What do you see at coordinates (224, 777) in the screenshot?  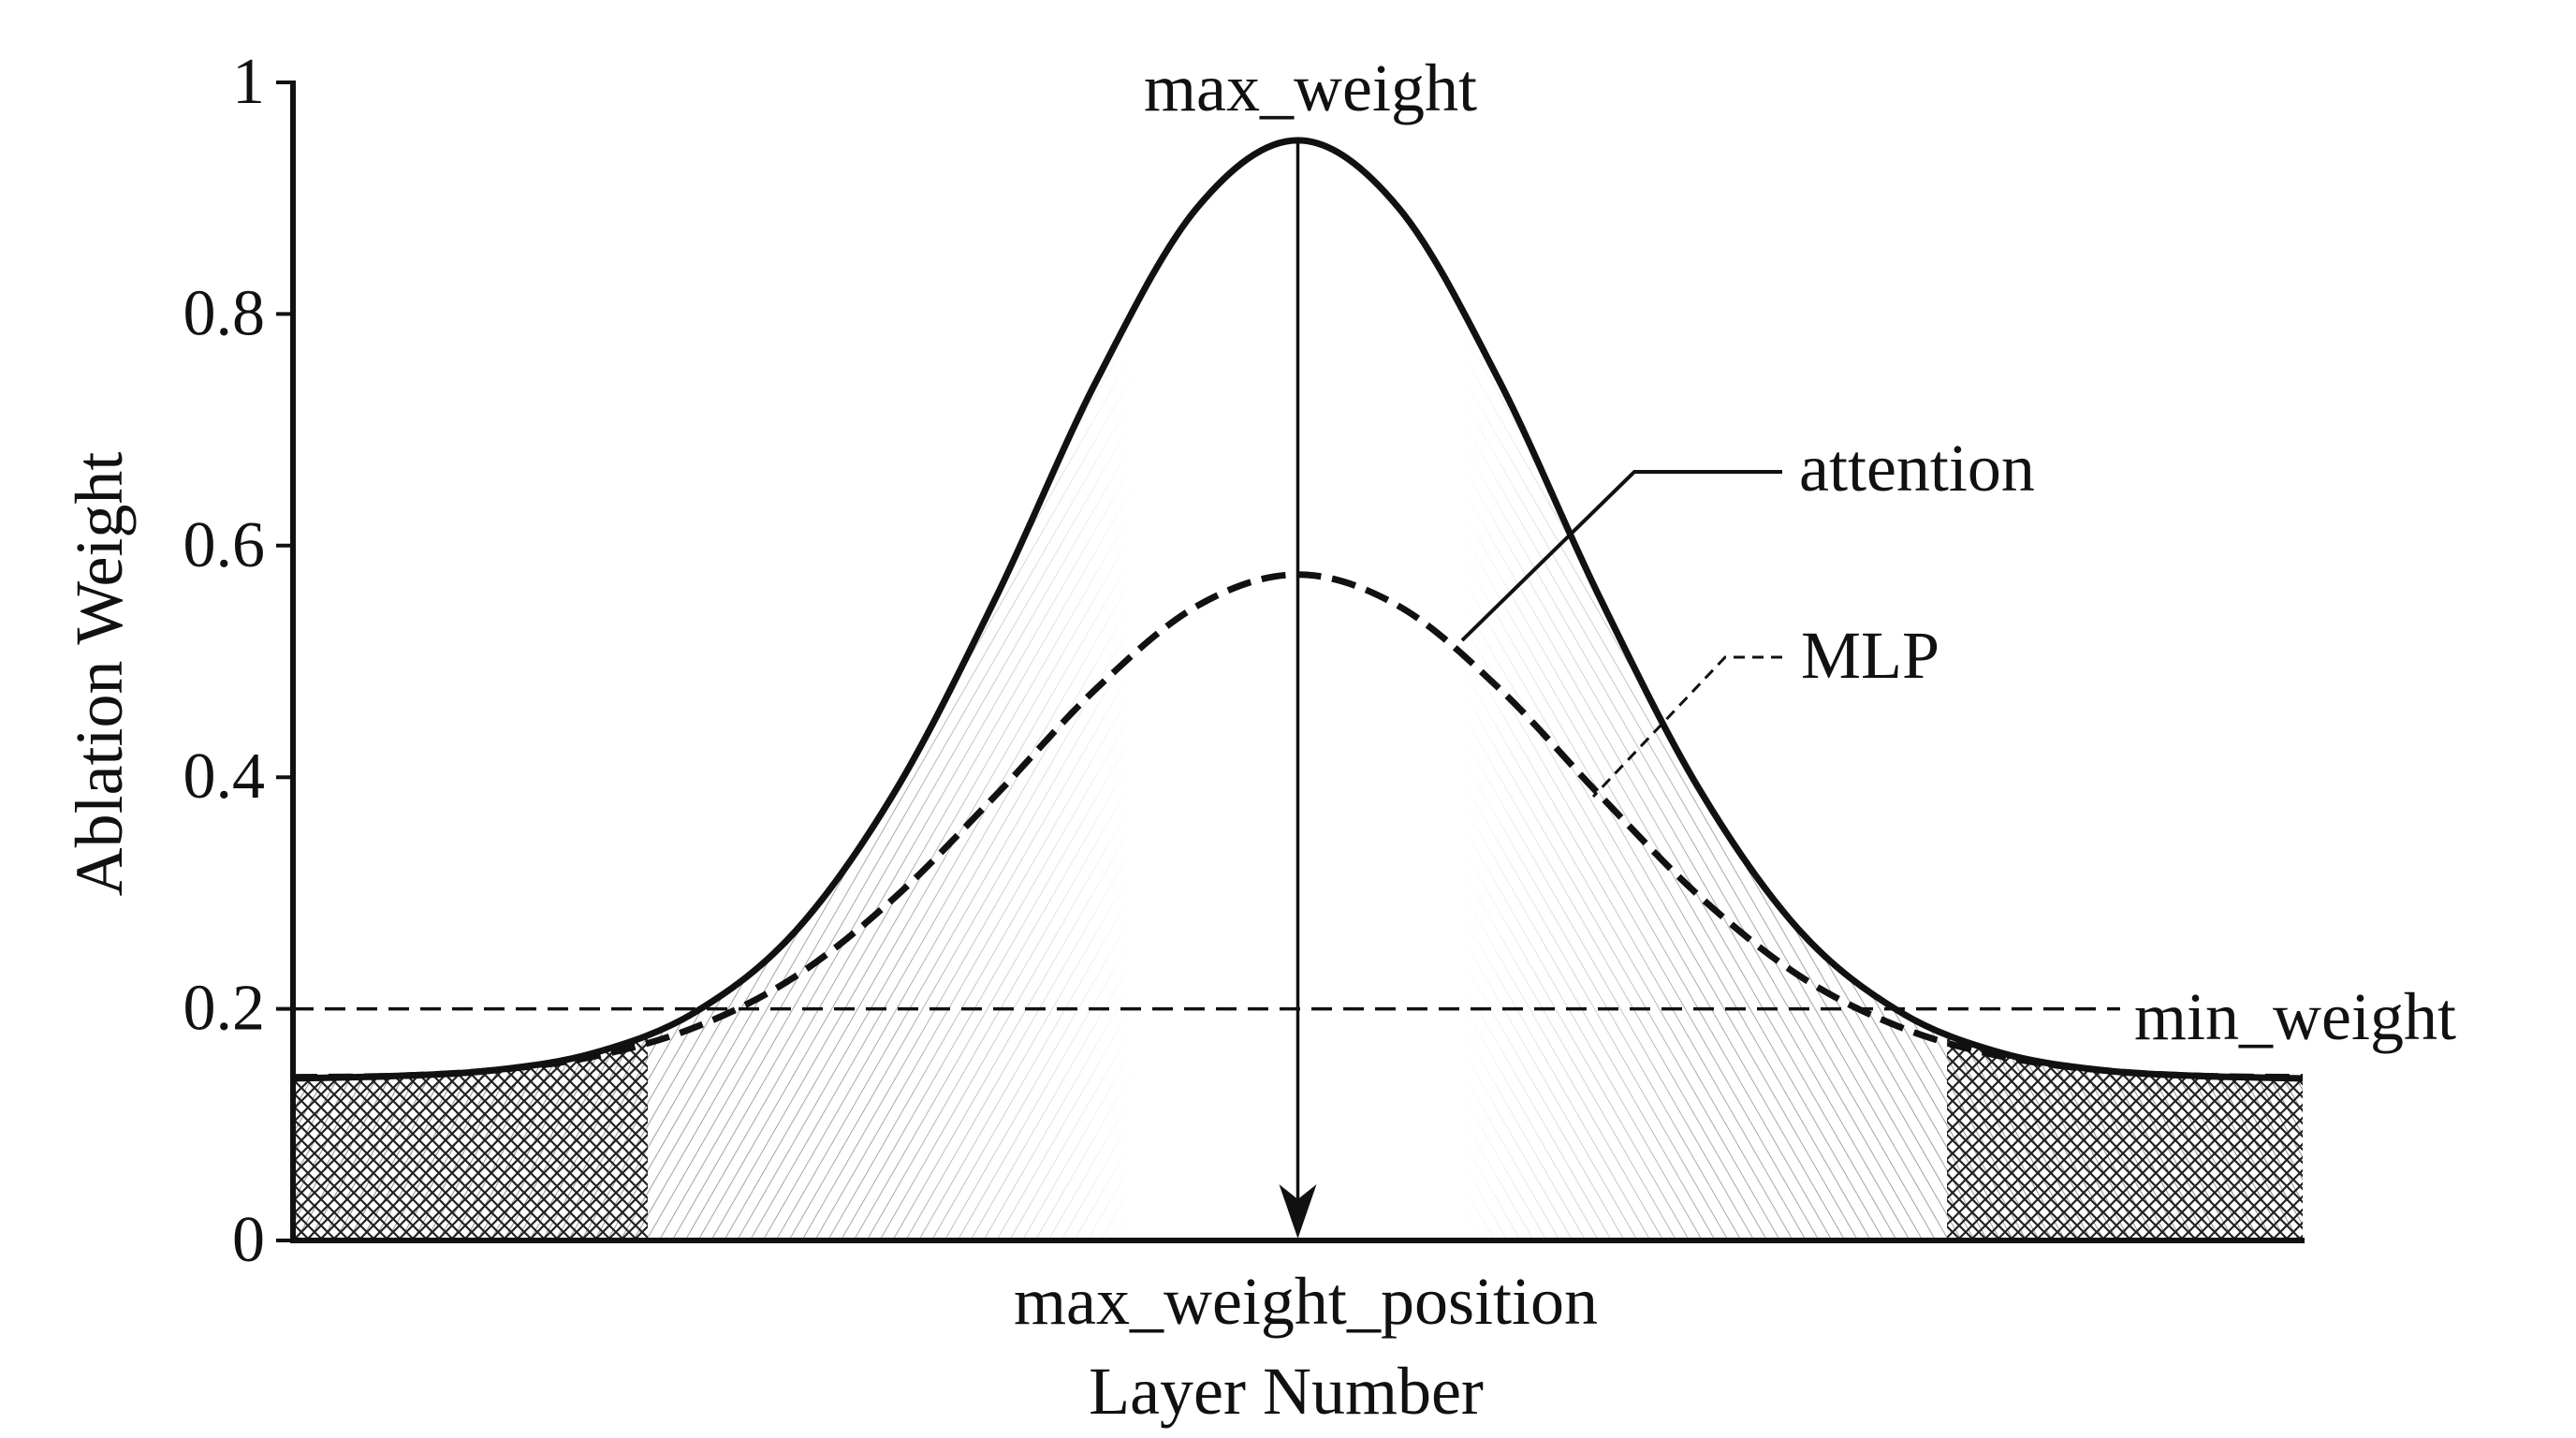 I see `y-tick-label: 0.4` at bounding box center [224, 777].